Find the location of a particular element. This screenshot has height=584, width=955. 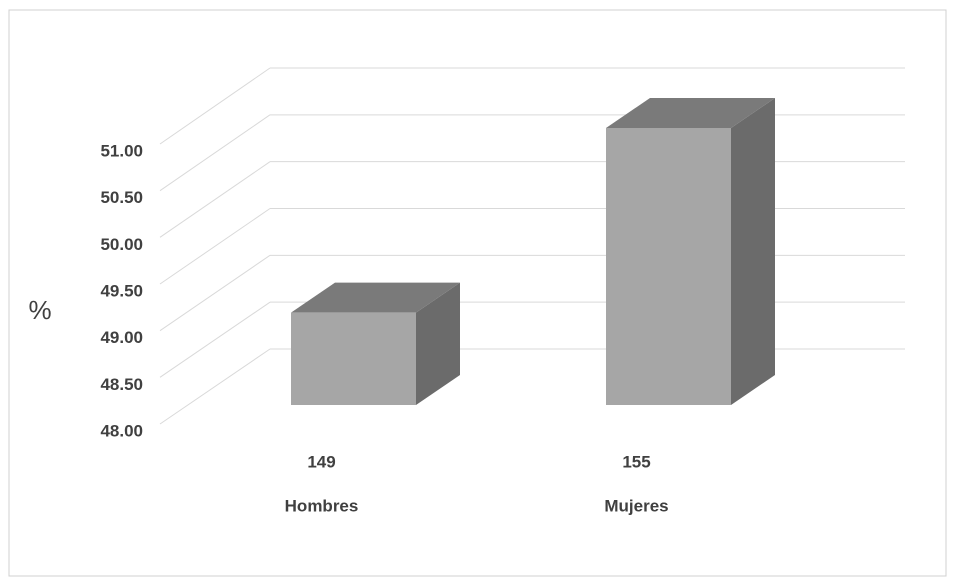

count-label: 149 is located at coordinates (321, 461).